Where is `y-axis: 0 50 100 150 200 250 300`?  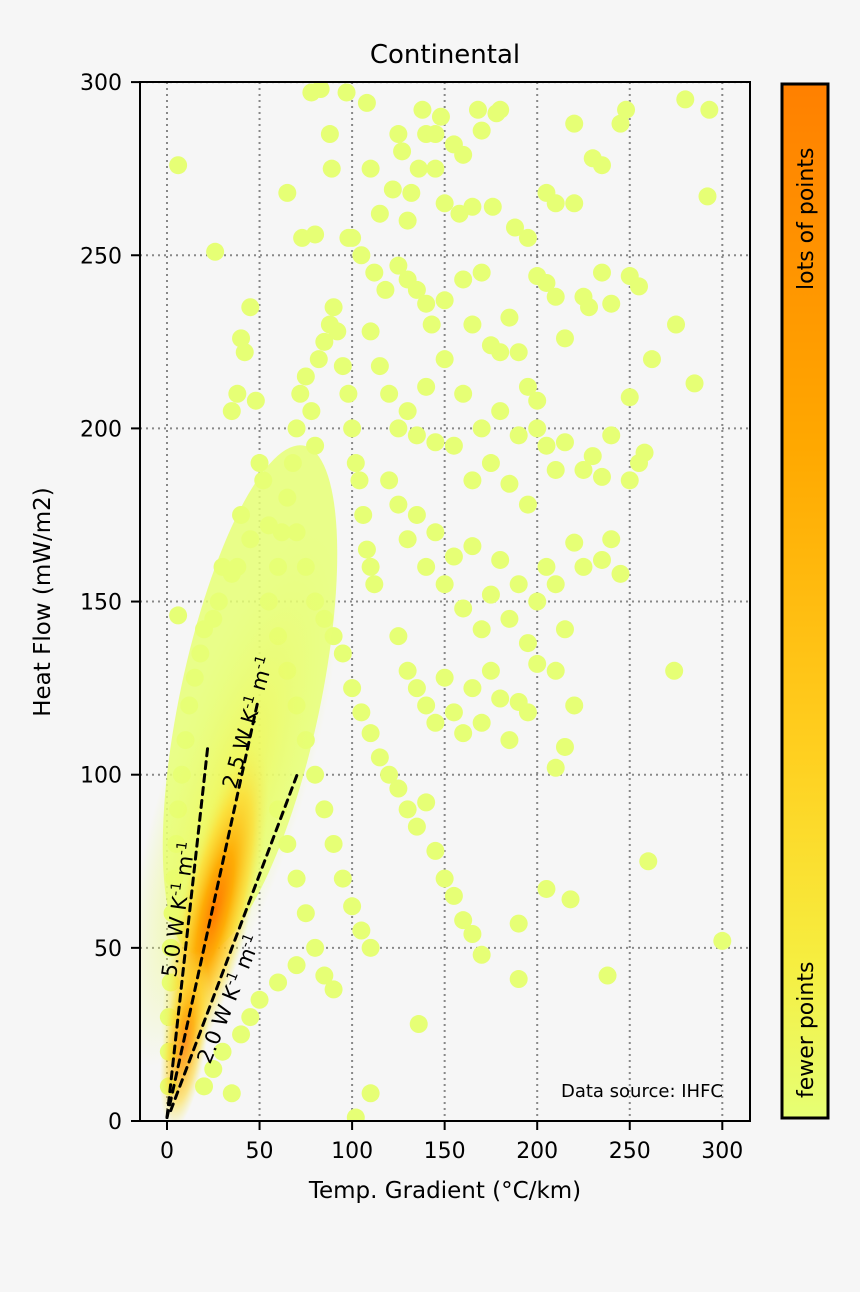
y-axis: 0 50 100 150 200 250 300 is located at coordinates (110, 603).